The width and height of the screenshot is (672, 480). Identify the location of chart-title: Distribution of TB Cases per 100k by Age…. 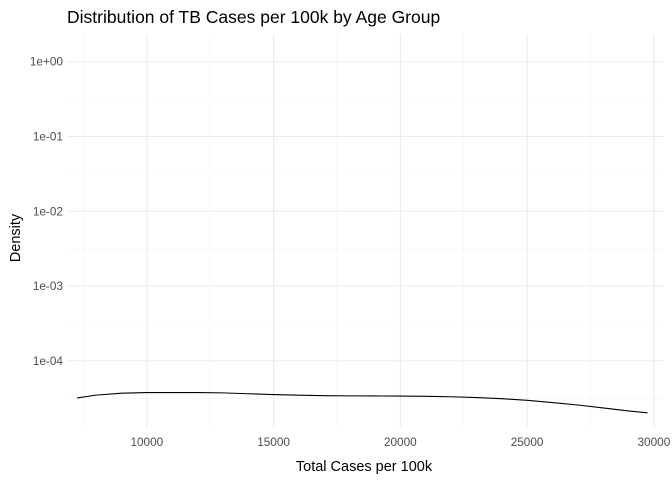
(253, 17).